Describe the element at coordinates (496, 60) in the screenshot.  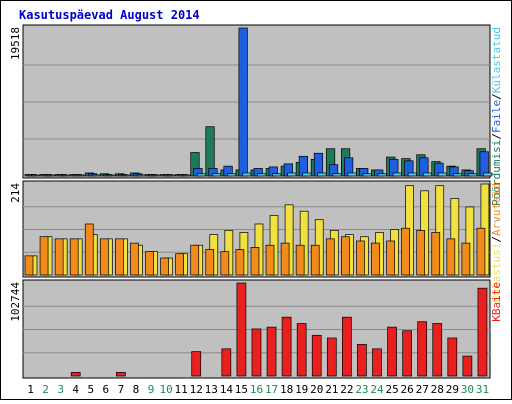
I see `legend-entry: Külastatud` at that location.